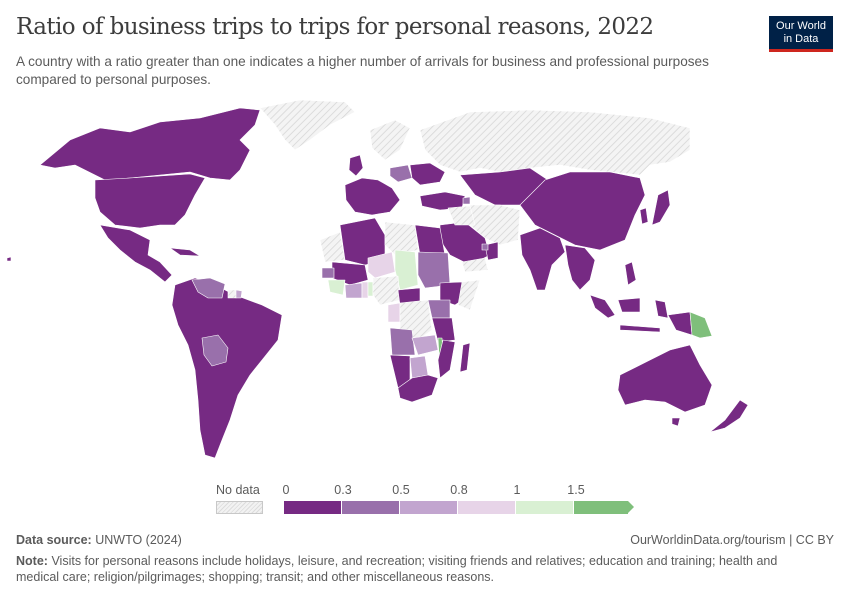  Describe the element at coordinates (429, 507) in the screenshot. I see `legend-bin-0.5-0.8` at that location.